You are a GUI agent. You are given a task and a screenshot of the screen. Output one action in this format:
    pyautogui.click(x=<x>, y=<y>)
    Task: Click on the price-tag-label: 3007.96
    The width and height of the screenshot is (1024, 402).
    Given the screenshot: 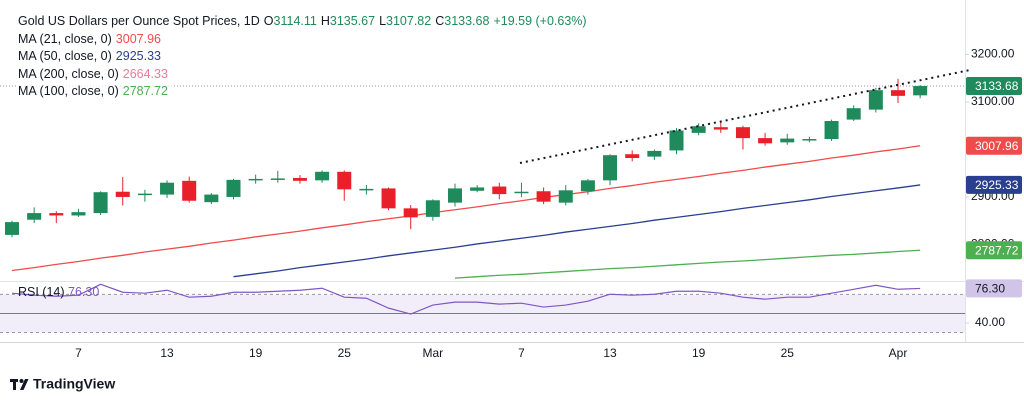 What is the action you would take?
    pyautogui.click(x=997, y=146)
    